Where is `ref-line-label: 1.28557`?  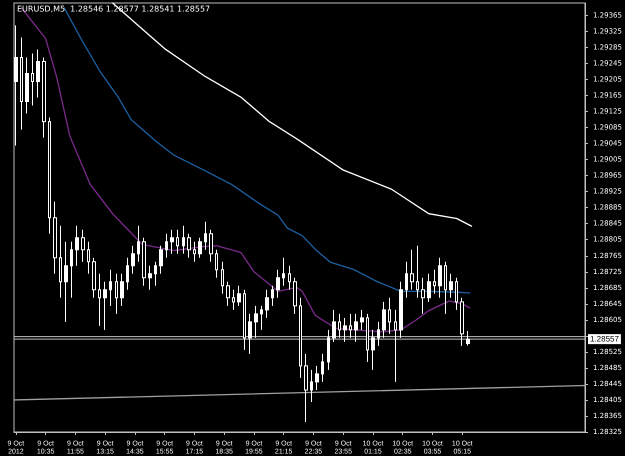
ref-line-label: 1.28557 is located at coordinates (605, 339).